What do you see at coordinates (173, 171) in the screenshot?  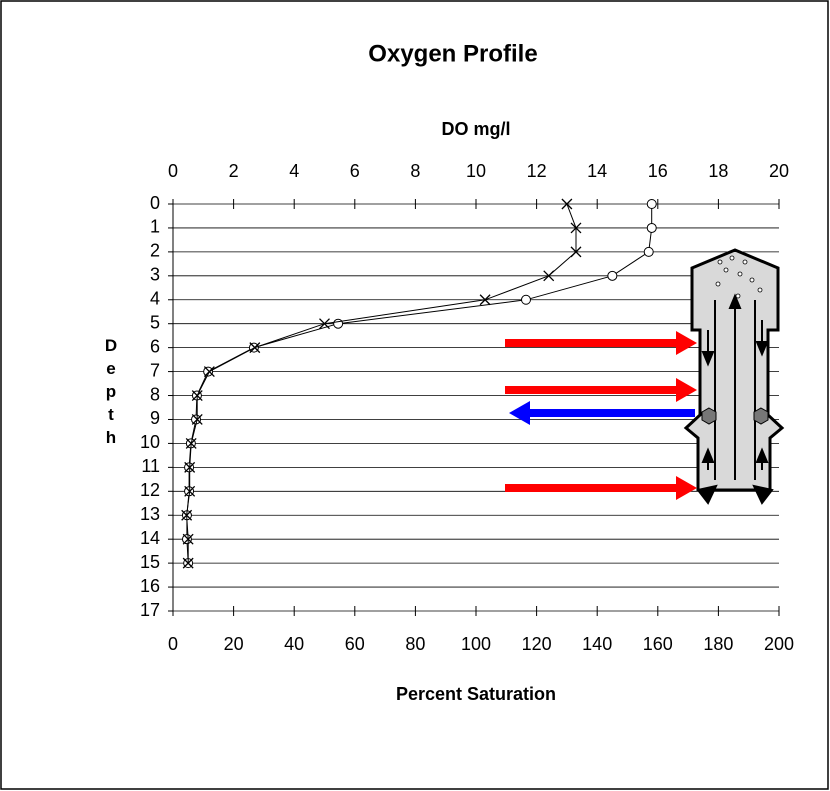 I see `x2-tick-label: 0` at bounding box center [173, 171].